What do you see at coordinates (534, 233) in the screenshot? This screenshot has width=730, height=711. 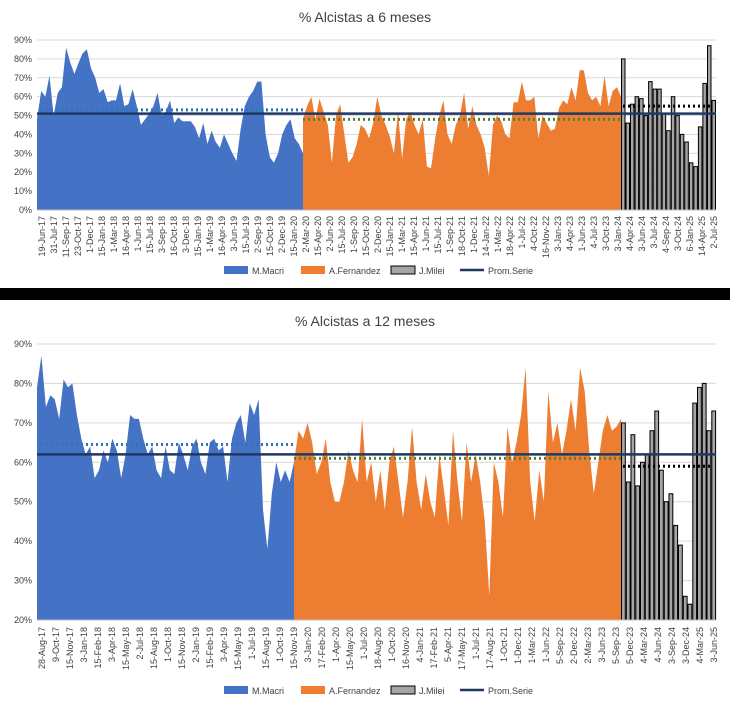 I see `x-tick-label: 4-Oct-22` at bounding box center [534, 233].